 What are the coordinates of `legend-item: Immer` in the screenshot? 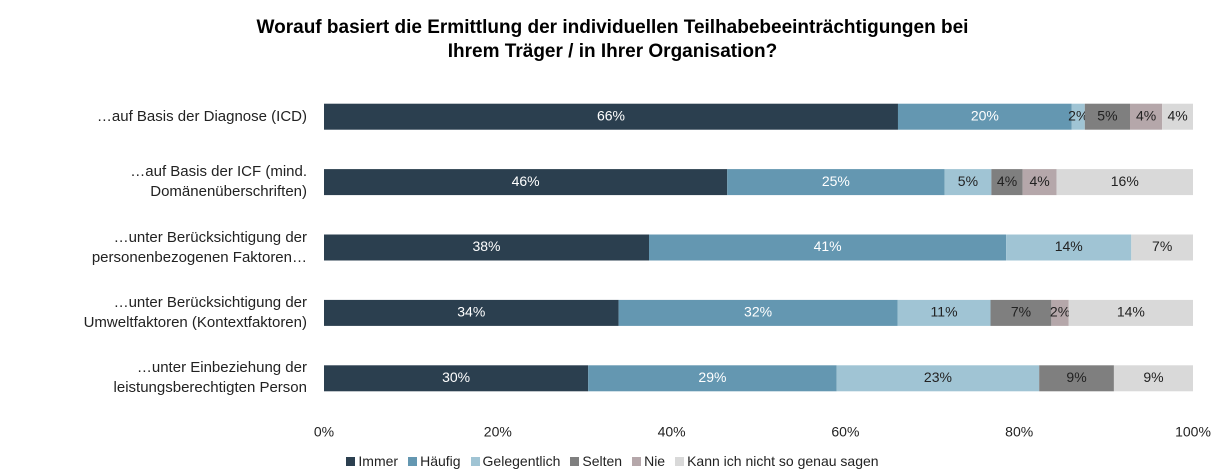 It's located at (372, 461).